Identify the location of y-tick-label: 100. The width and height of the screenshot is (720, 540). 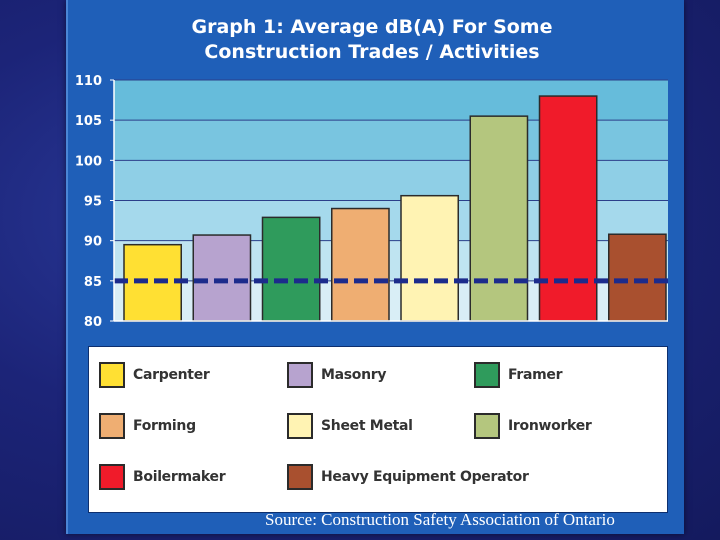
(88, 161).